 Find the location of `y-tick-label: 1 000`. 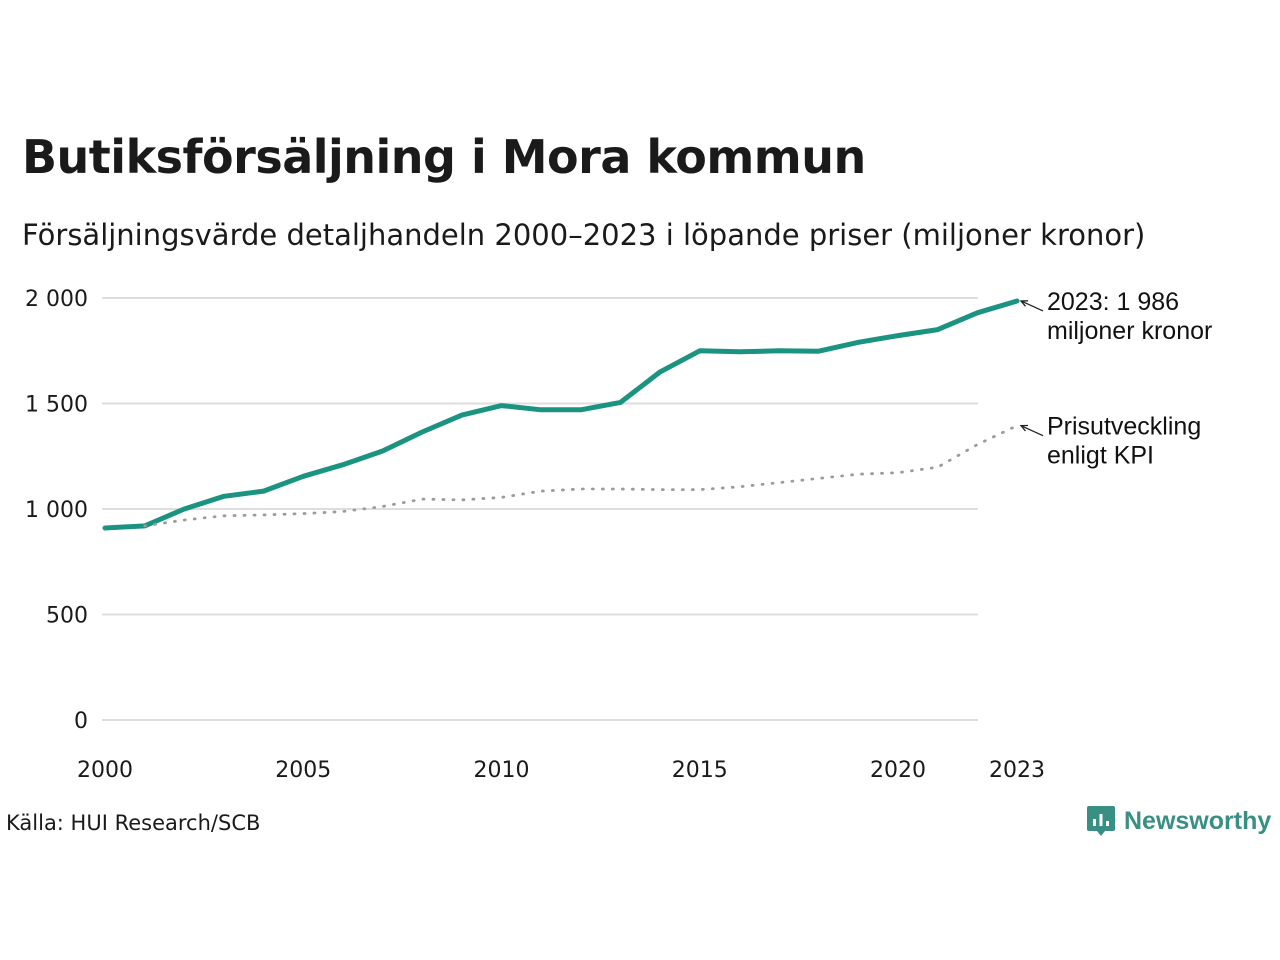

y-tick-label: 1 000 is located at coordinates (56, 510).